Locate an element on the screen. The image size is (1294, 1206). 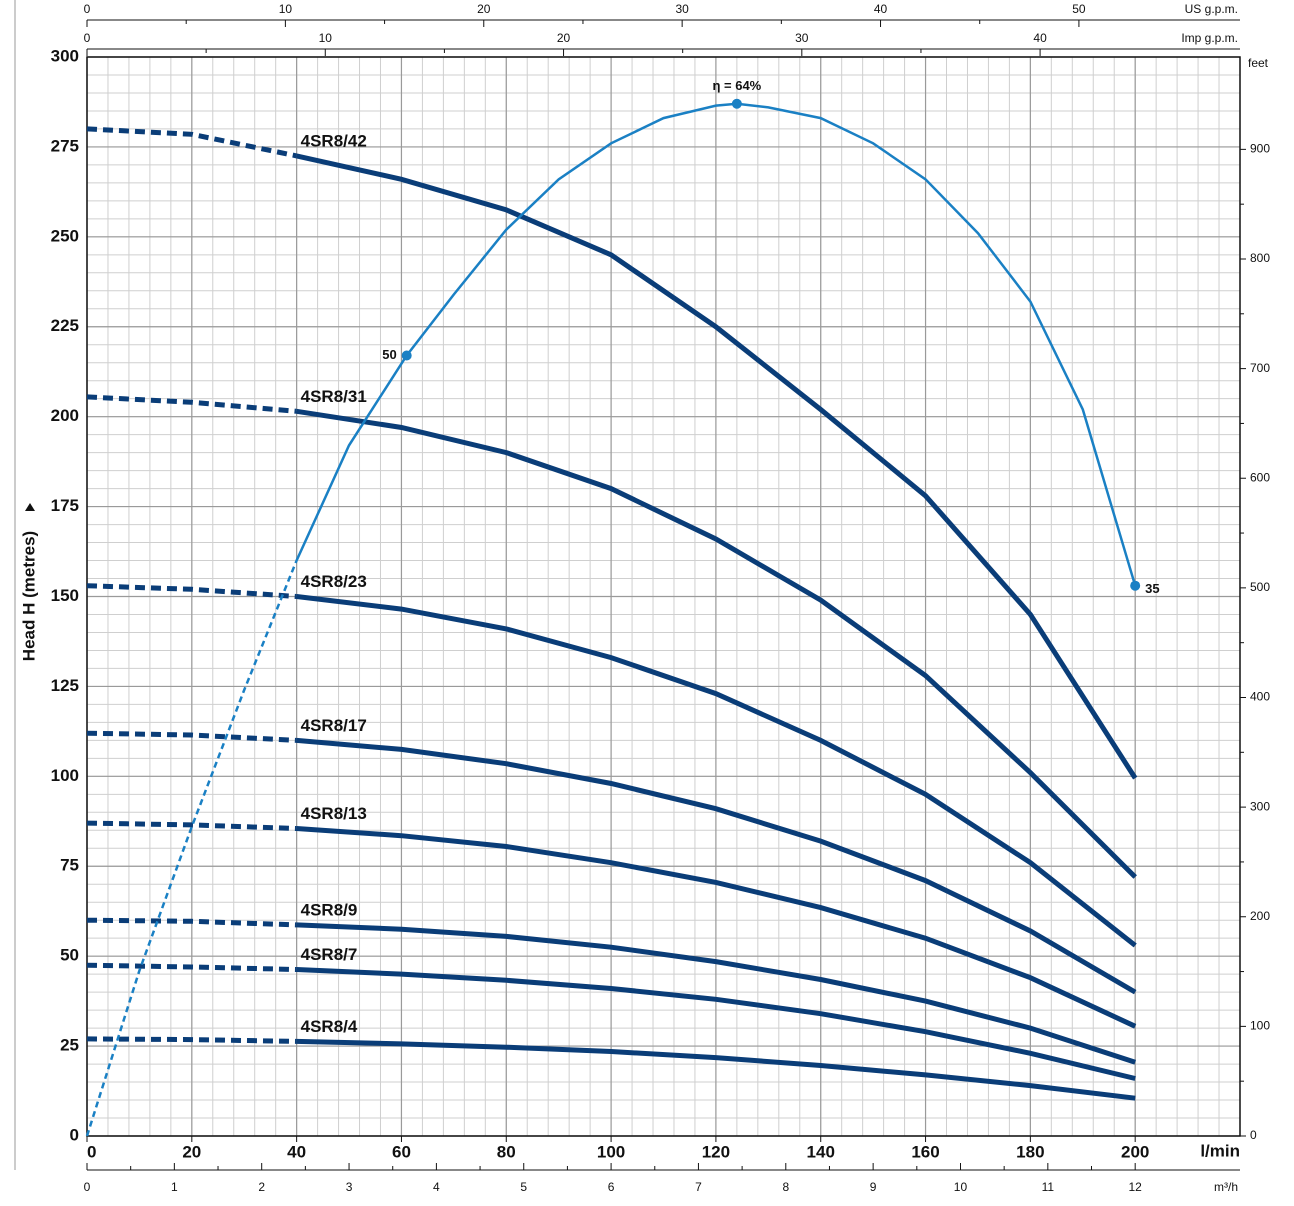
curve-label: 4SR8/4 is located at coordinates (329, 1026).